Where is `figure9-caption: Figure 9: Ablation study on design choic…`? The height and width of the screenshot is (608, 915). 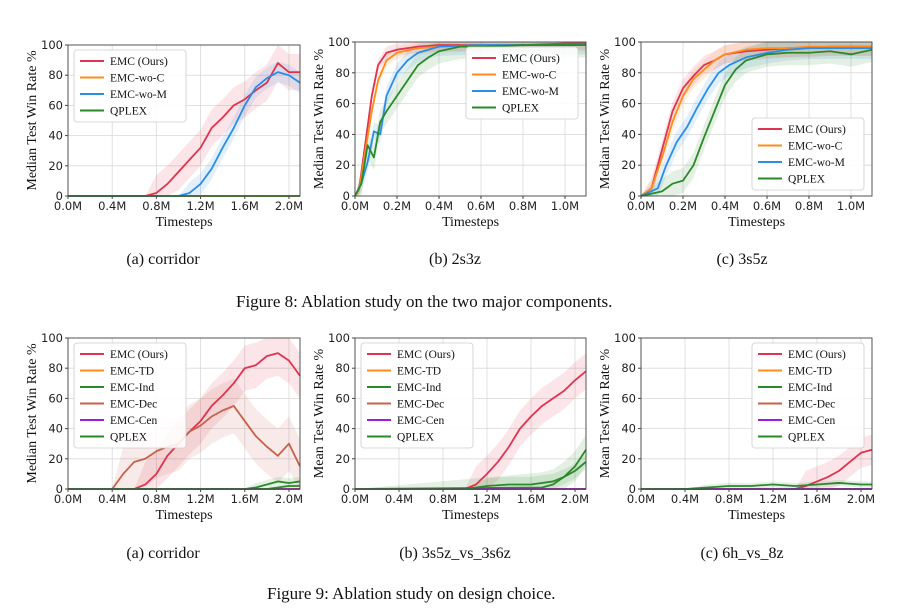 figure9-caption: Figure 9: Ablation study on design choic… is located at coordinates (411, 593).